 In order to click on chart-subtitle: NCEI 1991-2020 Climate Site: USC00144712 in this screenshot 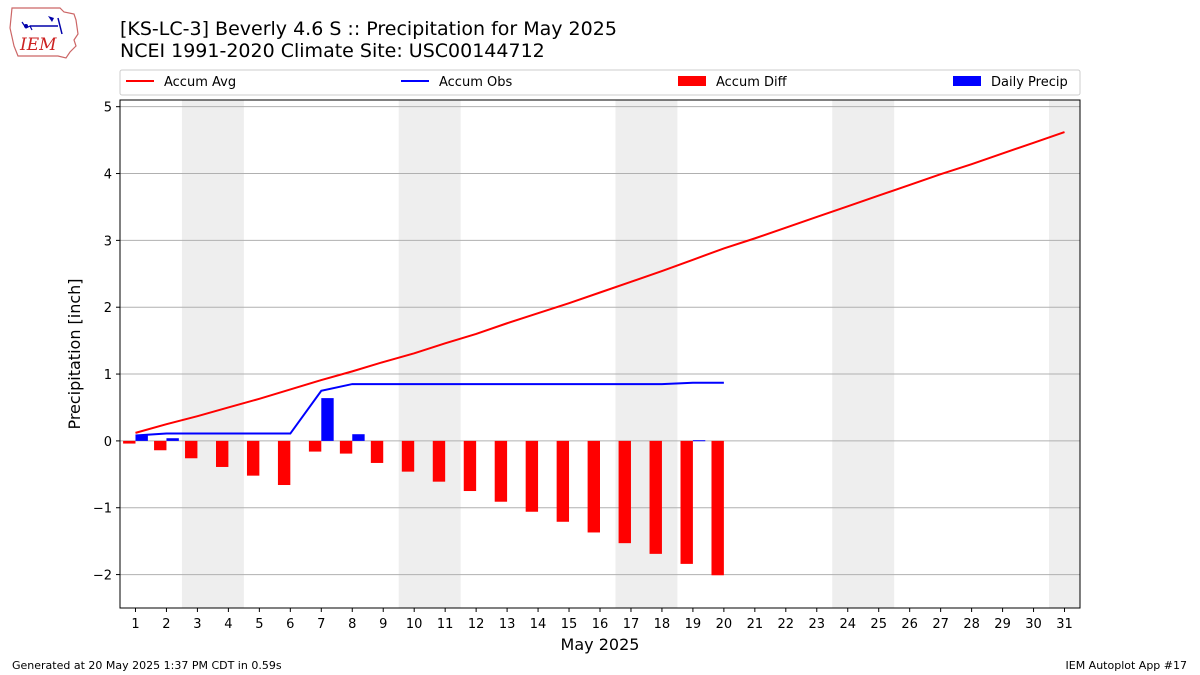, I will do `click(332, 51)`.